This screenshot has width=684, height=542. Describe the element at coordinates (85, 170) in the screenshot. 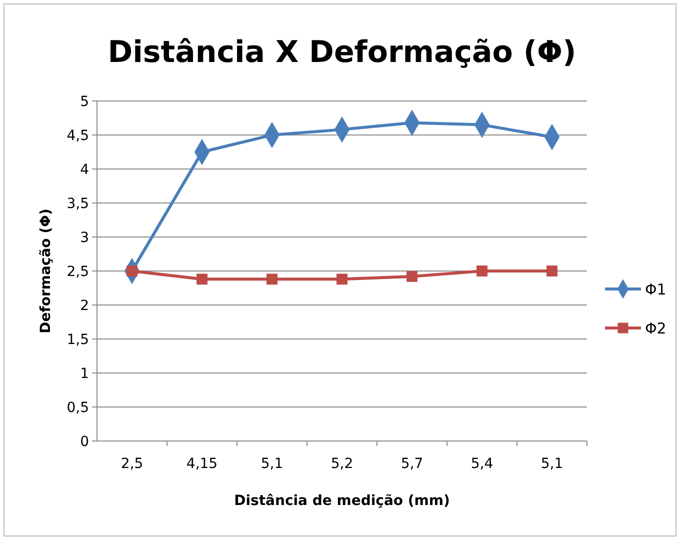

I see `y-tick-label: 4` at that location.